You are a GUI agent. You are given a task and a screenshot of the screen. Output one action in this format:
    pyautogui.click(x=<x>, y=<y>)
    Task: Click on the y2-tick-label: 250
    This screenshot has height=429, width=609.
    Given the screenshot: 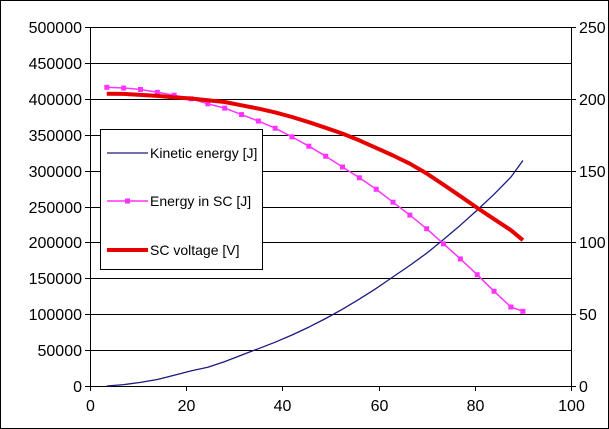 What is the action you would take?
    pyautogui.click(x=592, y=28)
    